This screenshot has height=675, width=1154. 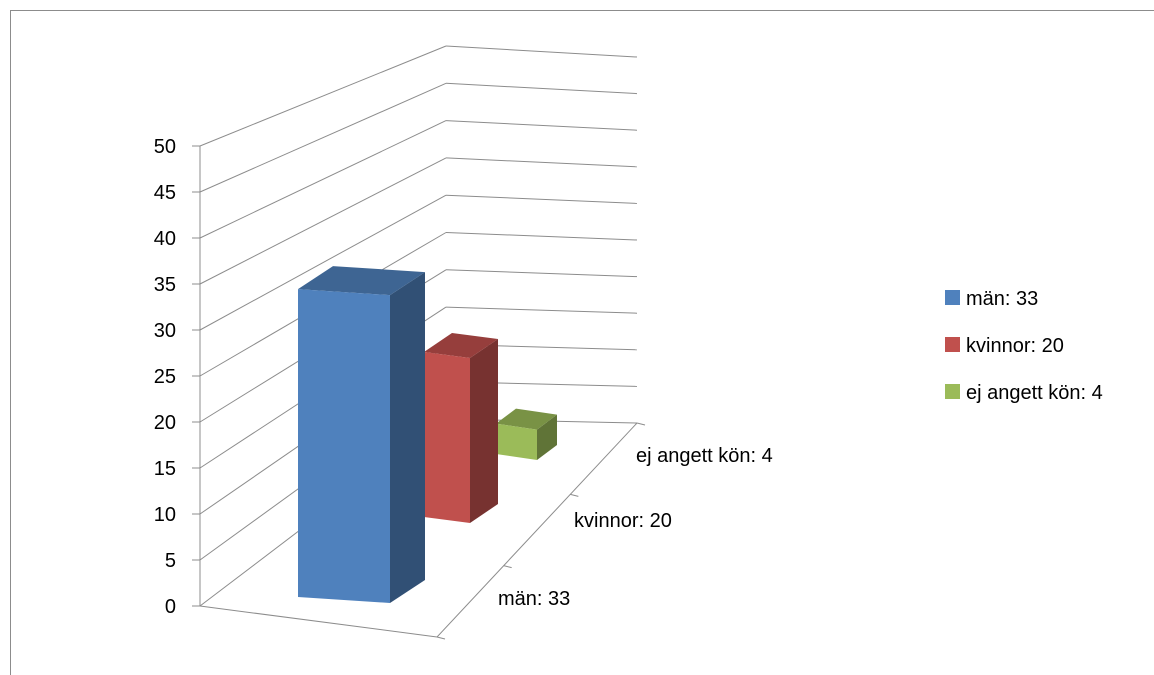 What do you see at coordinates (1015, 346) in the screenshot?
I see `legend-label: kvinnor: 20` at bounding box center [1015, 346].